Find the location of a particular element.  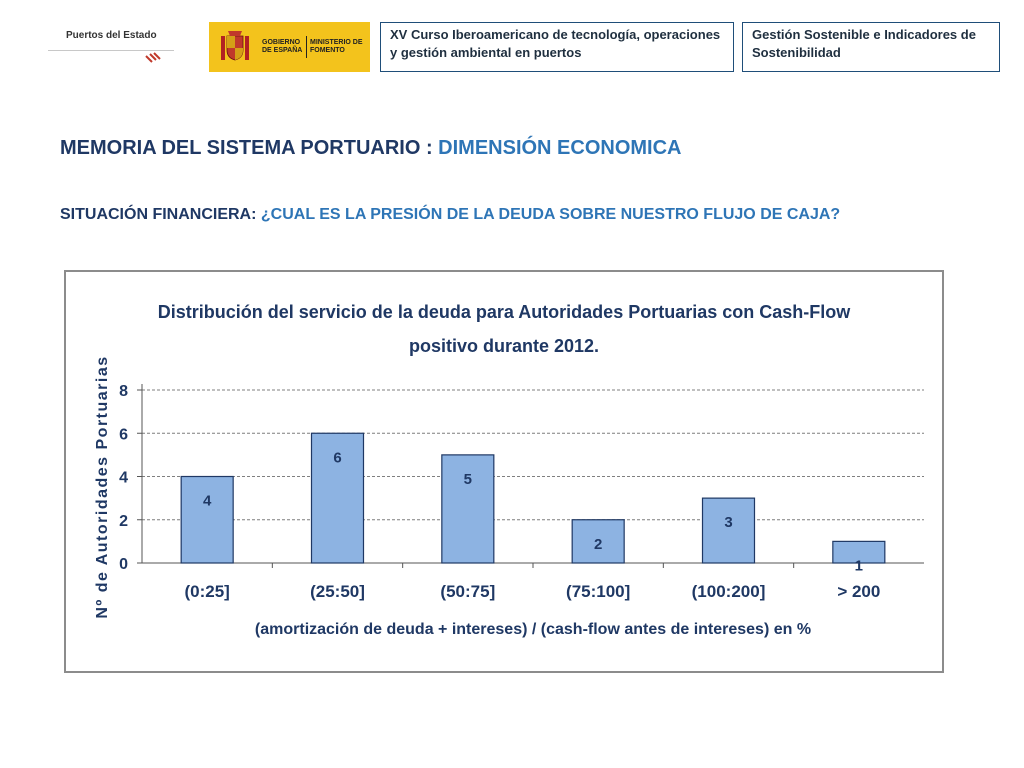

puertos-mark-icon is located at coordinates (153, 57).